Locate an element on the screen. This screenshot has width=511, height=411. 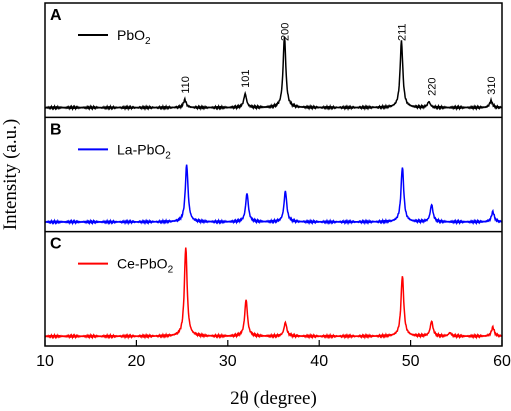
peak-annotation: 211 is located at coordinates (402, 32).